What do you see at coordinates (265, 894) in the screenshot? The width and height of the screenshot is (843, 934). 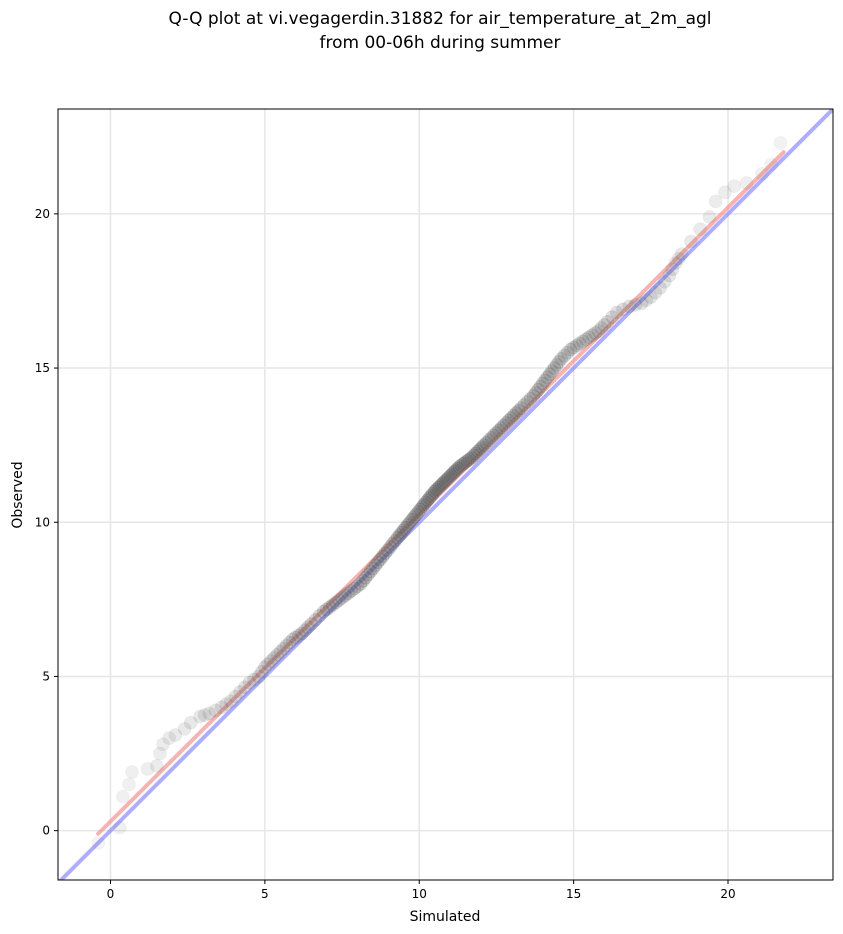 I see `x-tick-label: 5` at bounding box center [265, 894].